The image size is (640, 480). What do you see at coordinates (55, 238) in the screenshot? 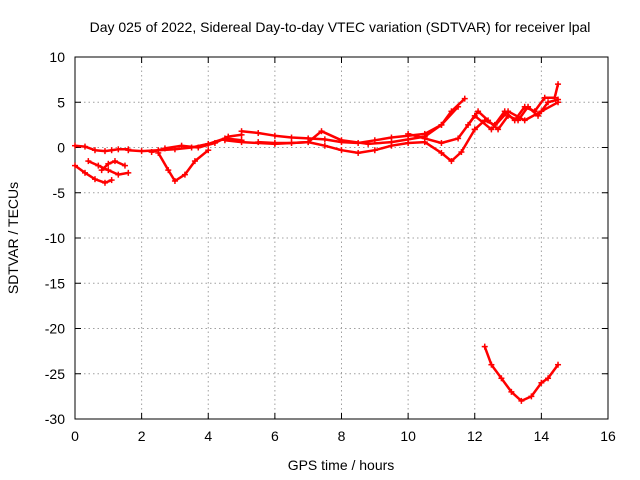
I see `y-tick-label: -10` at bounding box center [55, 238].